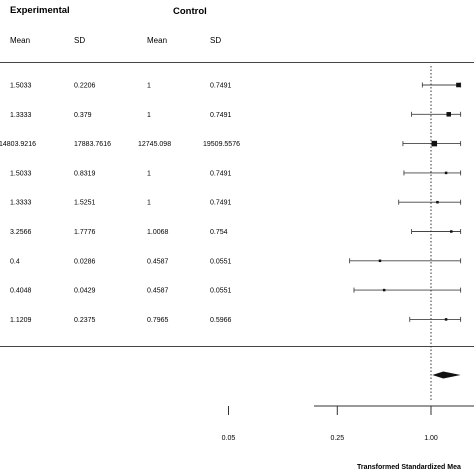  I want to click on ctl-sd-cell: 19509.5576, so click(221, 144).